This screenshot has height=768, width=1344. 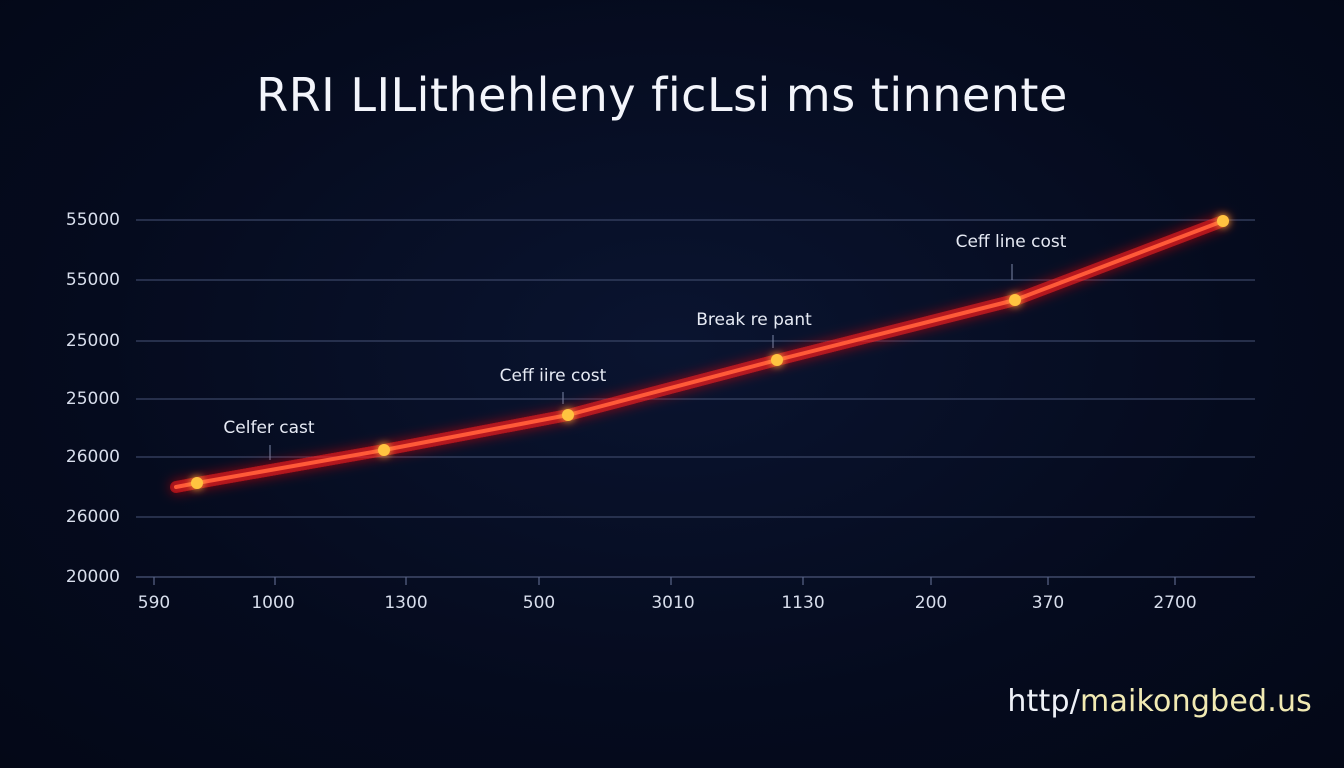 I want to click on x-tick-label: 1000, so click(x=273, y=603).